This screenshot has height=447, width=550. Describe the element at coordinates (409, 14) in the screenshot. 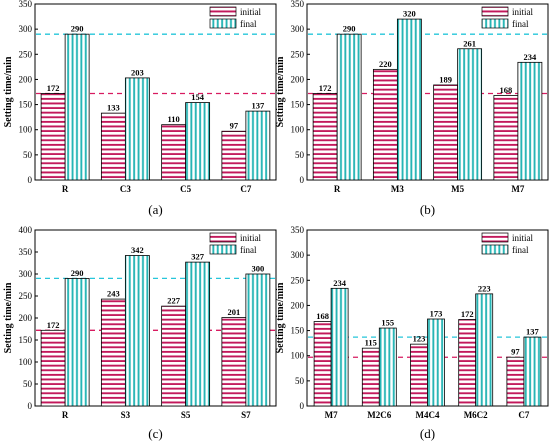

I see `data-label-final: 320` at that location.